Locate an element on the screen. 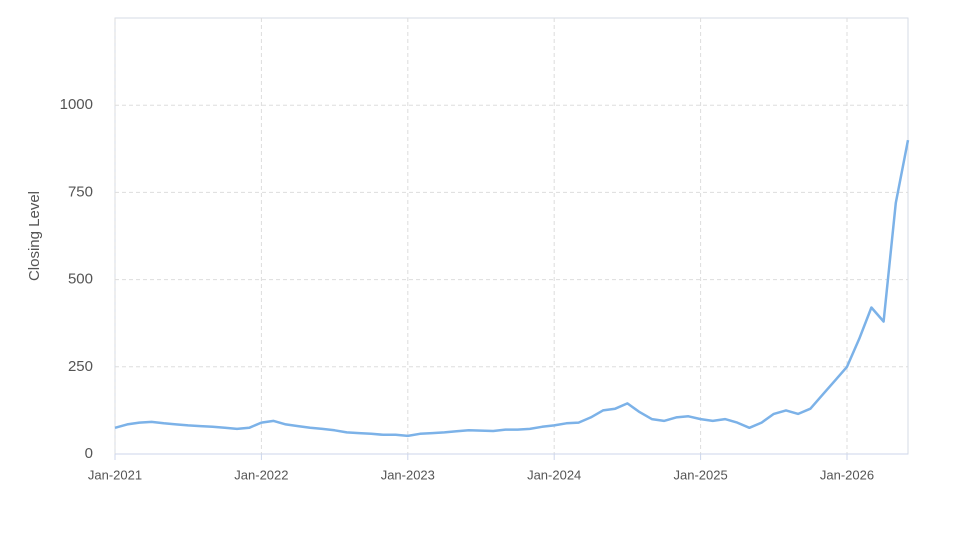  y-tick-label: 1000 is located at coordinates (76, 104).